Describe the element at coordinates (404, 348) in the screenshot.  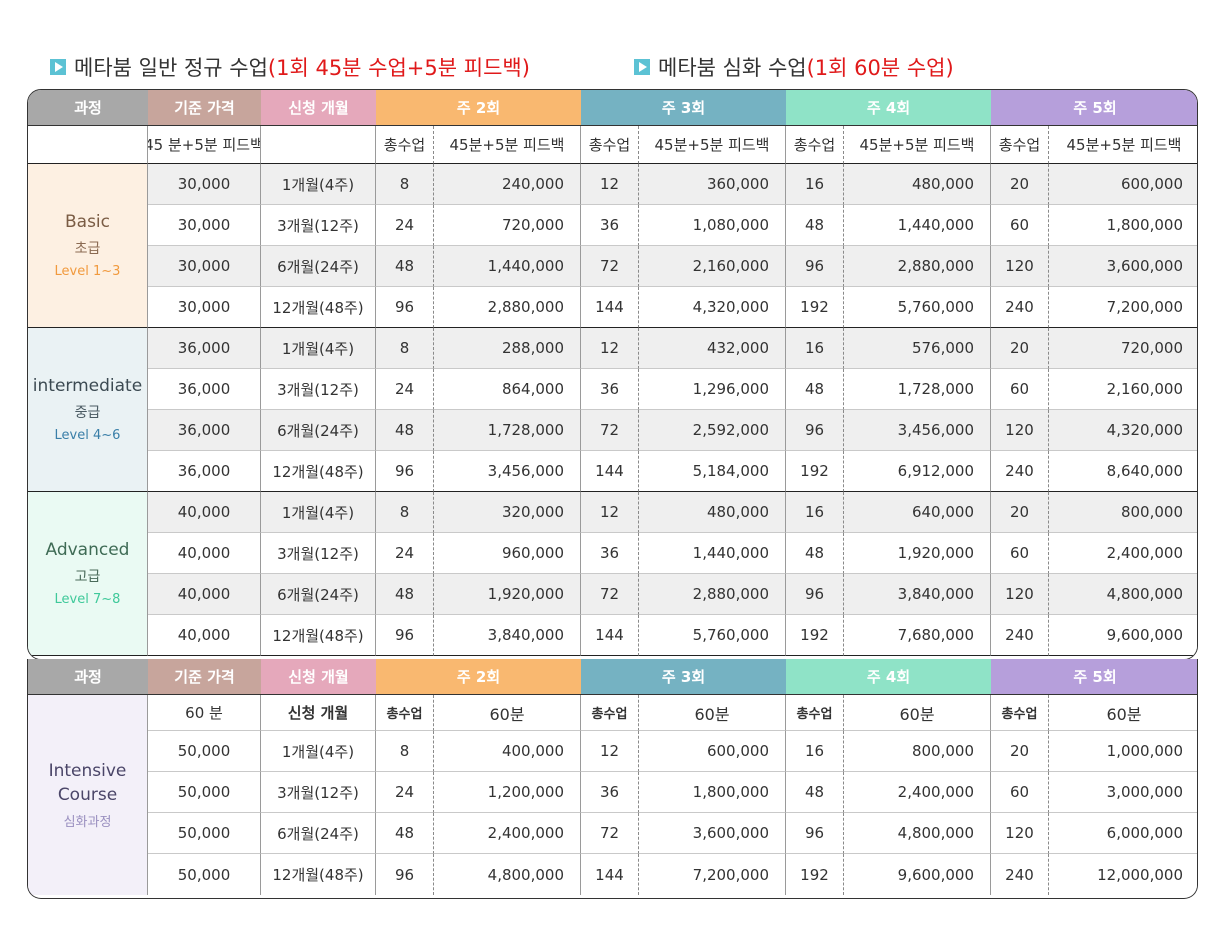
I see `total-classes-cell: 8` at that location.